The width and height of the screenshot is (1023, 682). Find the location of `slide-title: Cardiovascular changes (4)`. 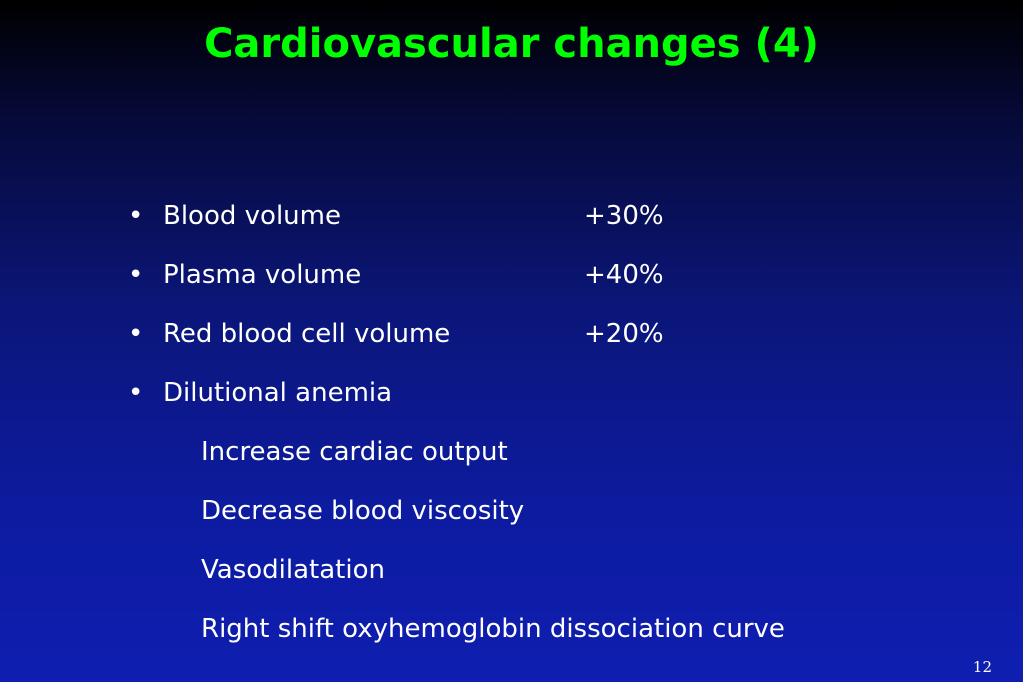

slide-title: Cardiovascular changes (4) is located at coordinates (511, 44).